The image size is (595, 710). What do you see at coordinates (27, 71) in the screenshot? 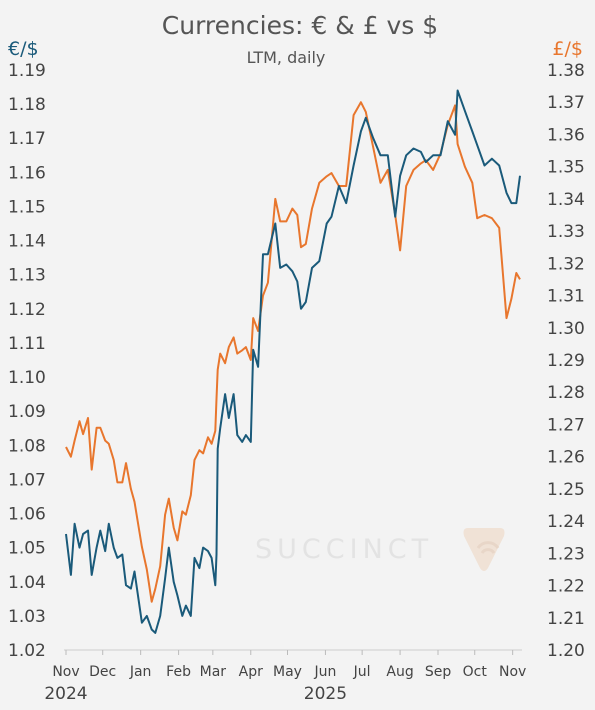
I see `left-tick-label: 1.19` at bounding box center [27, 71].